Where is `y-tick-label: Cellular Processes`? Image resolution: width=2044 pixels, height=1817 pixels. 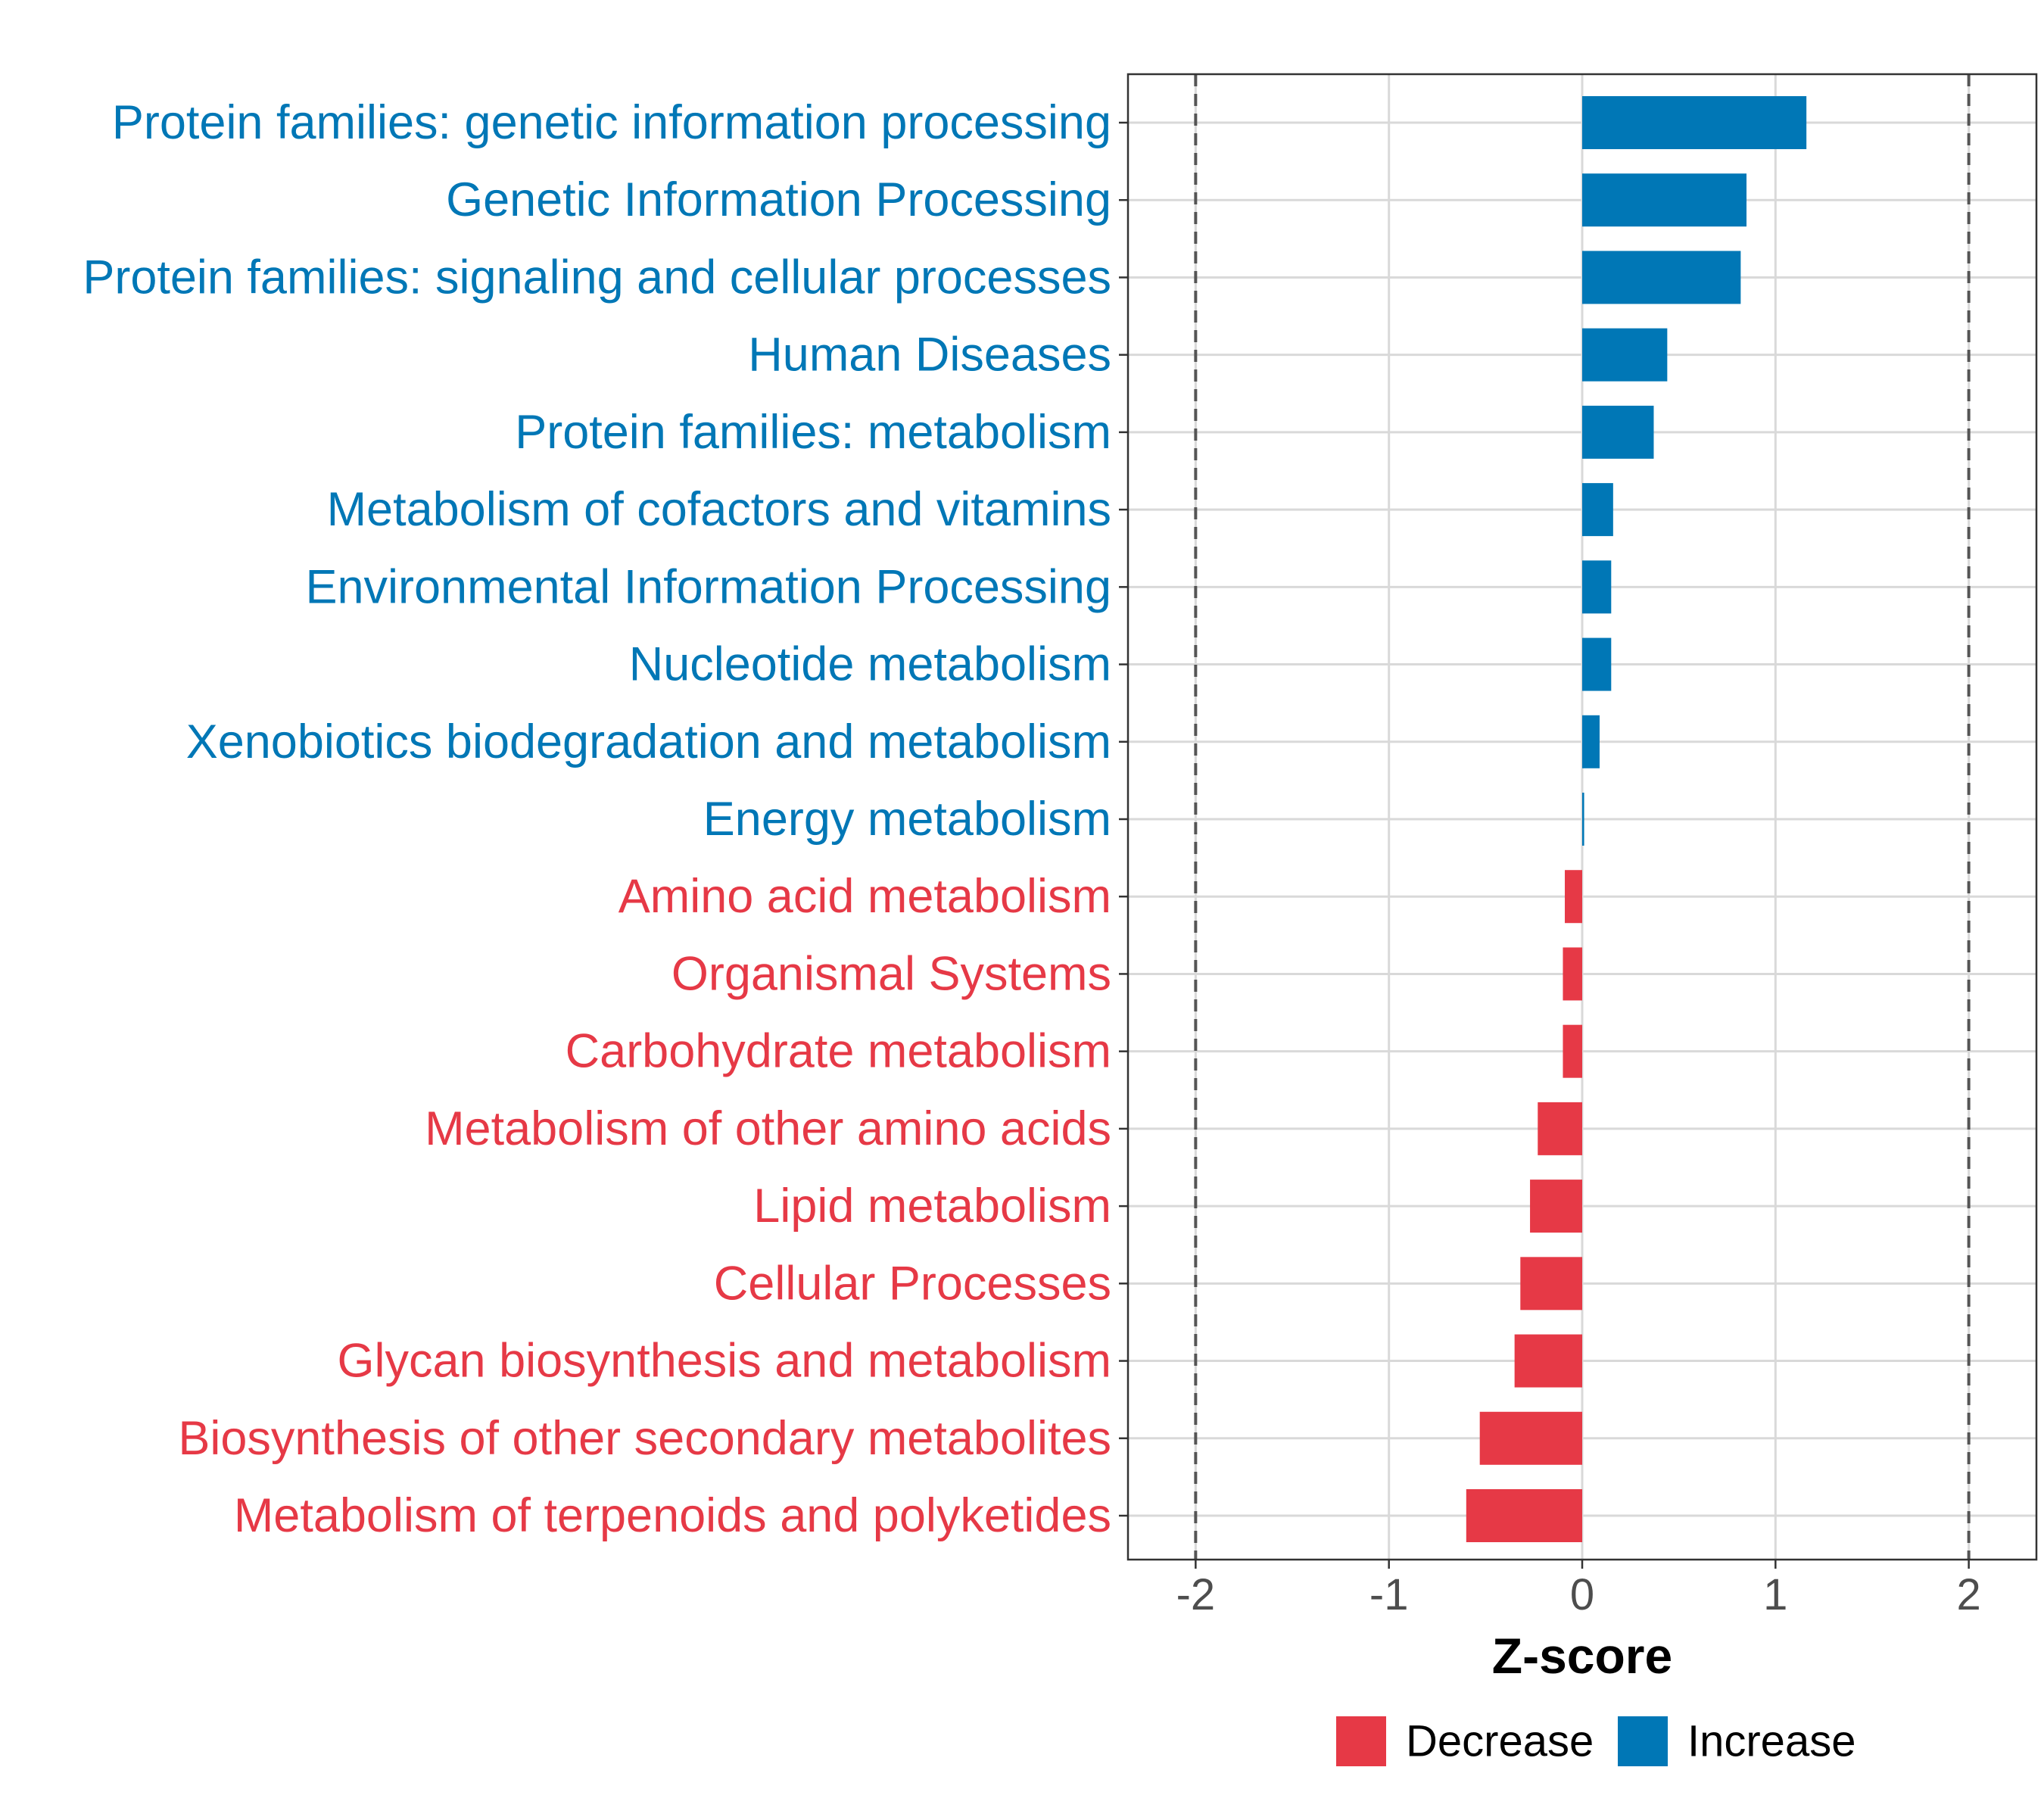 y-tick-label: Cellular Processes is located at coordinates (913, 1283).